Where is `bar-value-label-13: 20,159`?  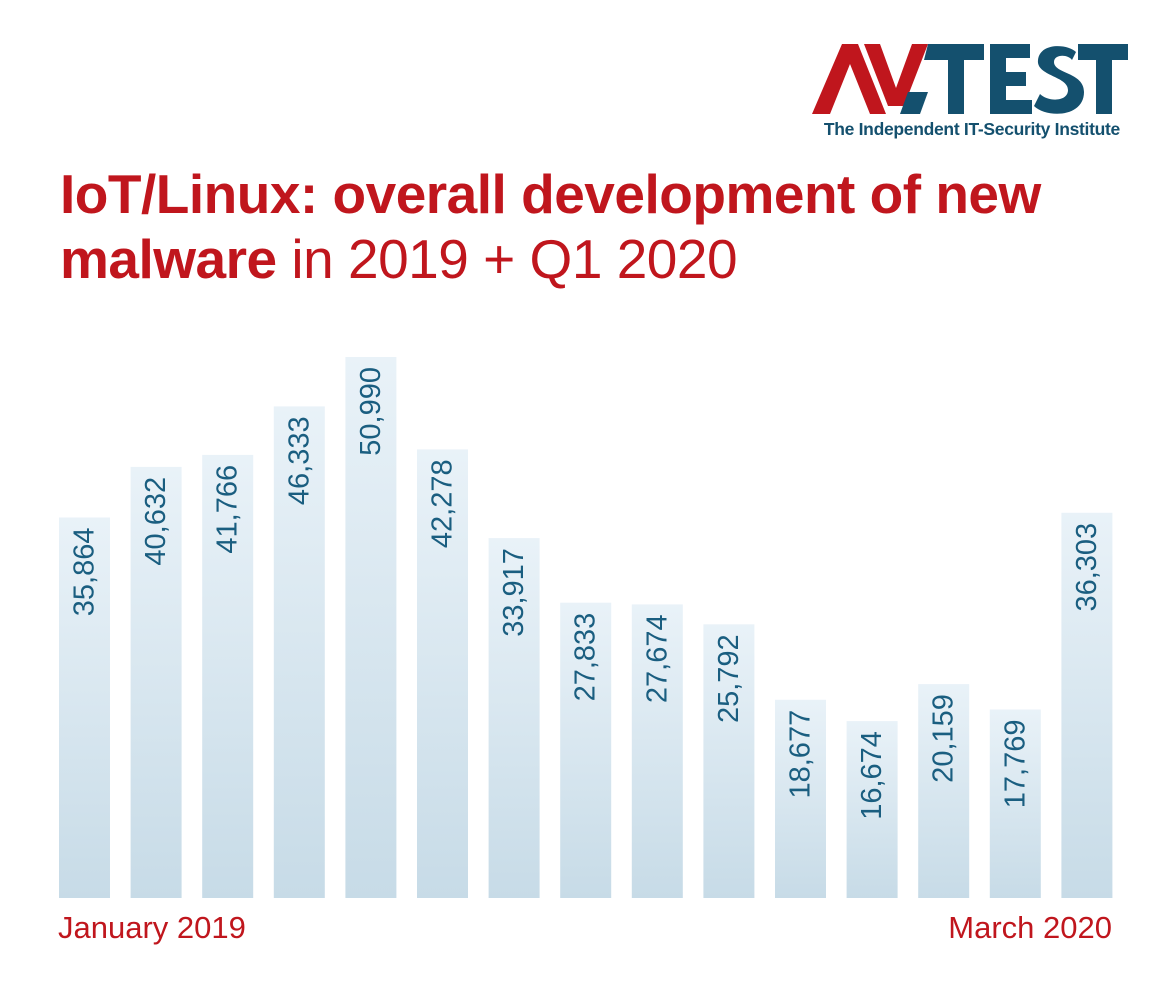 bar-value-label-13: 20,159 is located at coordinates (944, 738).